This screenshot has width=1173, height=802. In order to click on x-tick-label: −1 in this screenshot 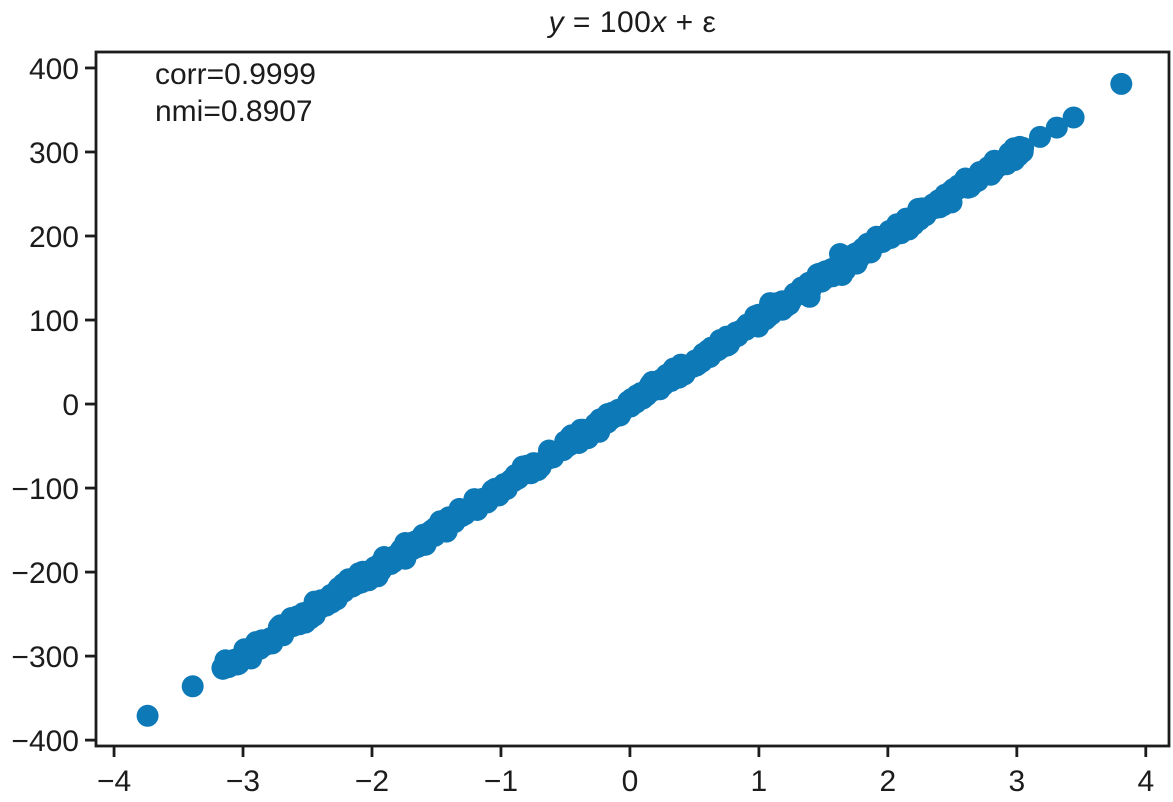, I will do `click(501, 781)`.